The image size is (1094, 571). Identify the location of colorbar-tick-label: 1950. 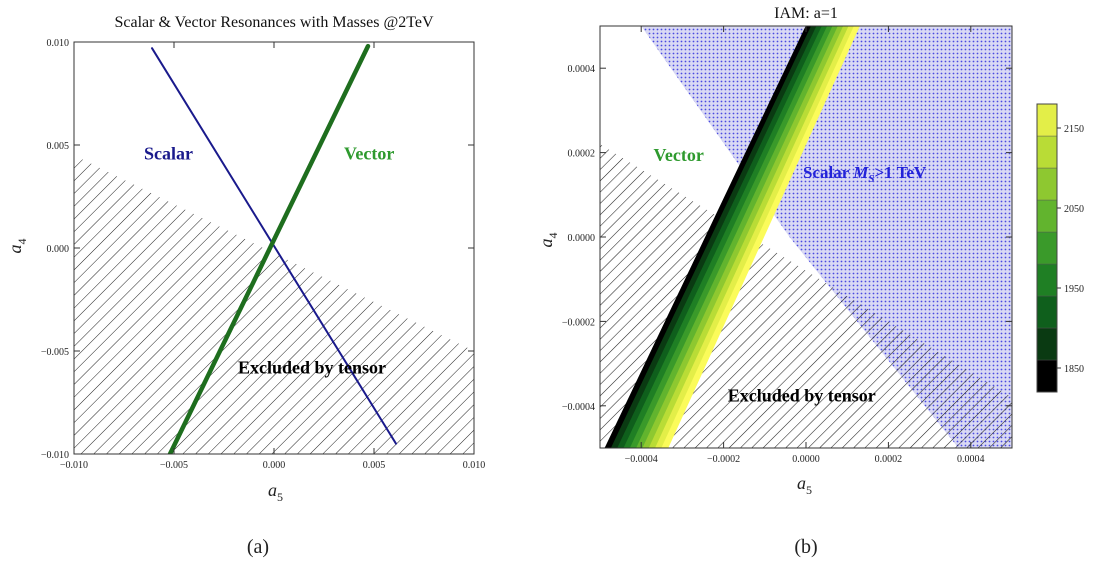
(1074, 289).